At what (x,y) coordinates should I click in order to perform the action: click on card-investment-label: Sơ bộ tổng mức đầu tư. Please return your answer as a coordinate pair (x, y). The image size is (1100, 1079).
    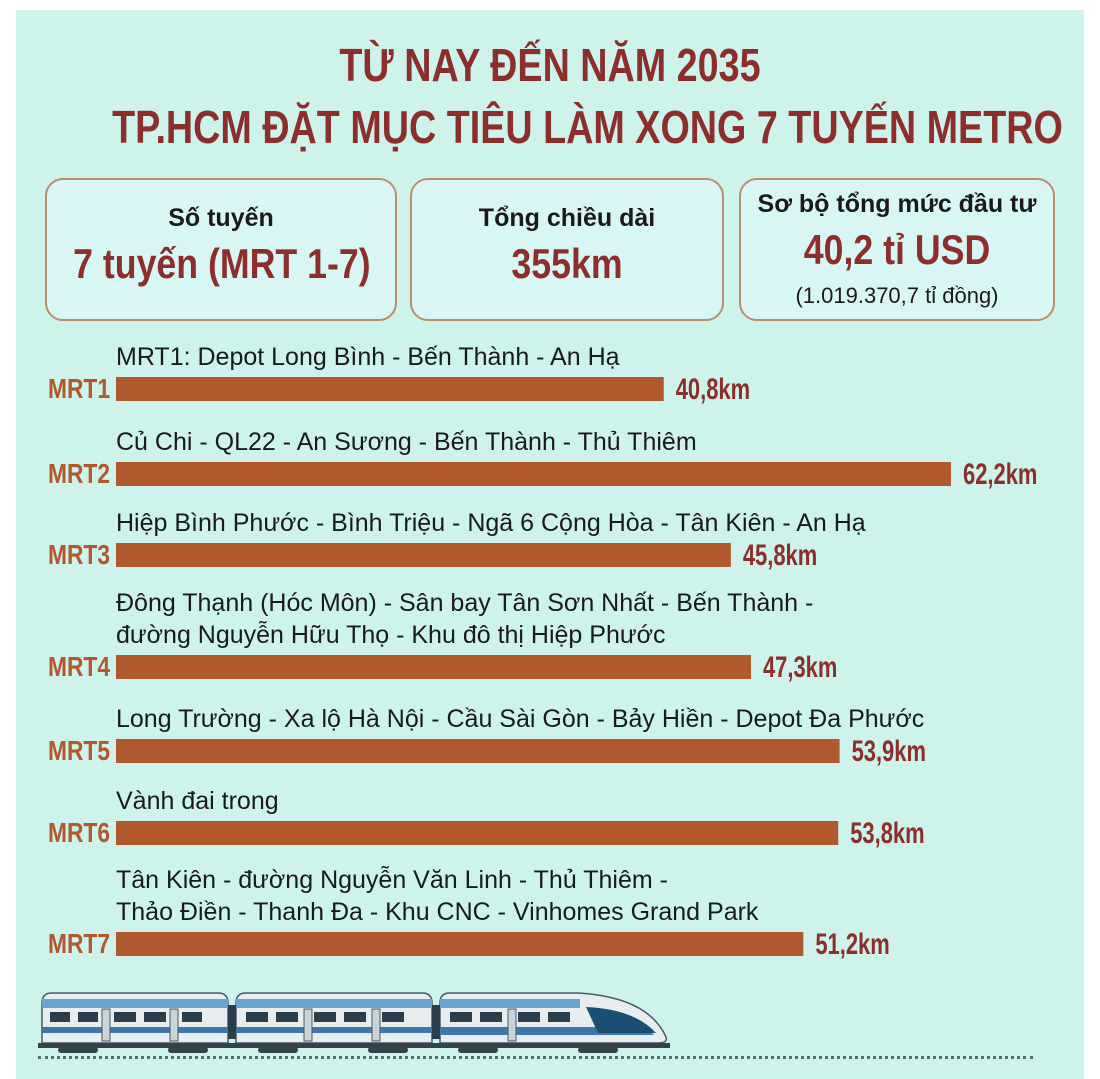
    Looking at the image, I should click on (897, 204).